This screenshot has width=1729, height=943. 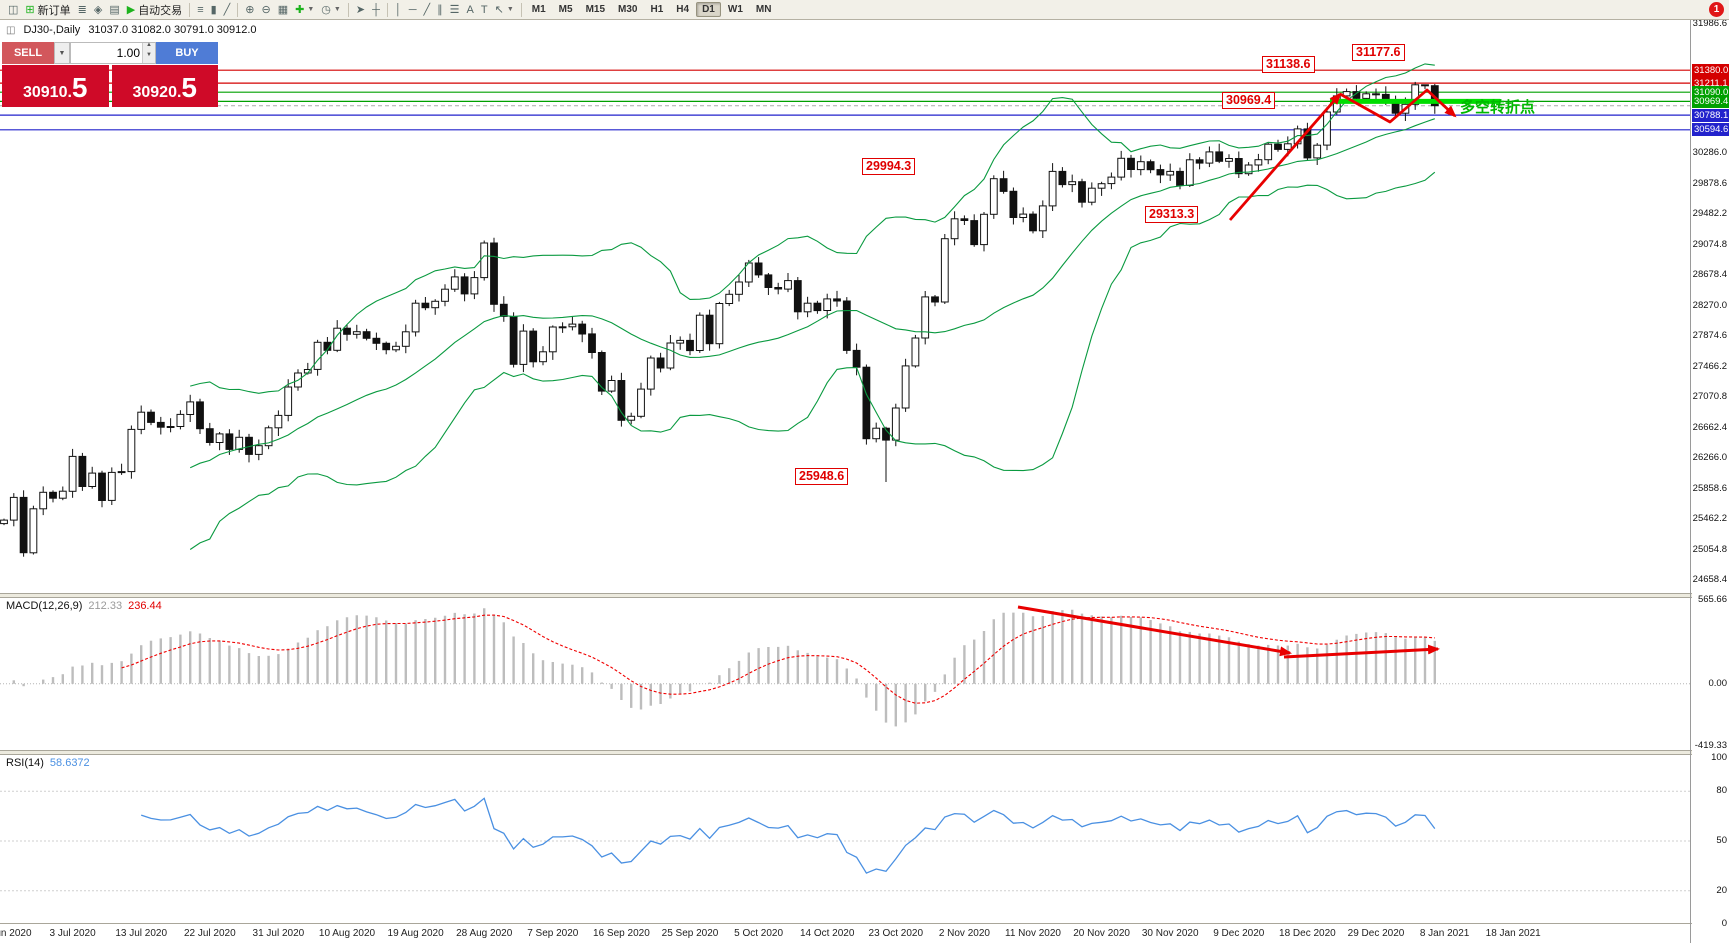 What do you see at coordinates (47, 10) in the screenshot?
I see `new-order-button: ⊞ 新订单` at bounding box center [47, 10].